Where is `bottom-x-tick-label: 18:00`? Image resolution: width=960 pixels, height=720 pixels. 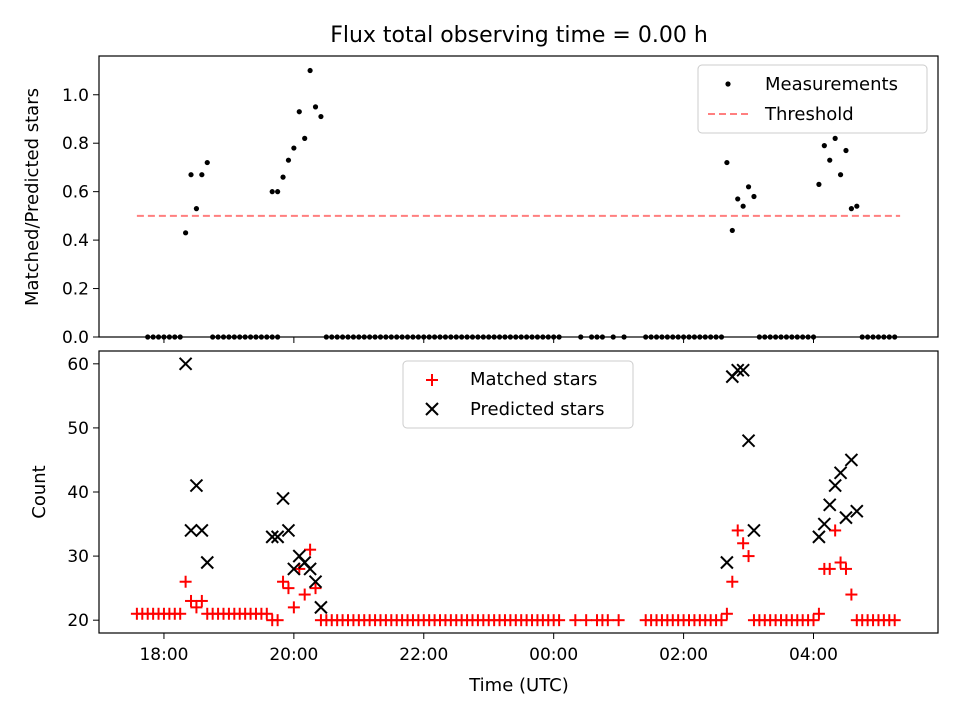
bottom-x-tick-label: 18:00 is located at coordinates (163, 655).